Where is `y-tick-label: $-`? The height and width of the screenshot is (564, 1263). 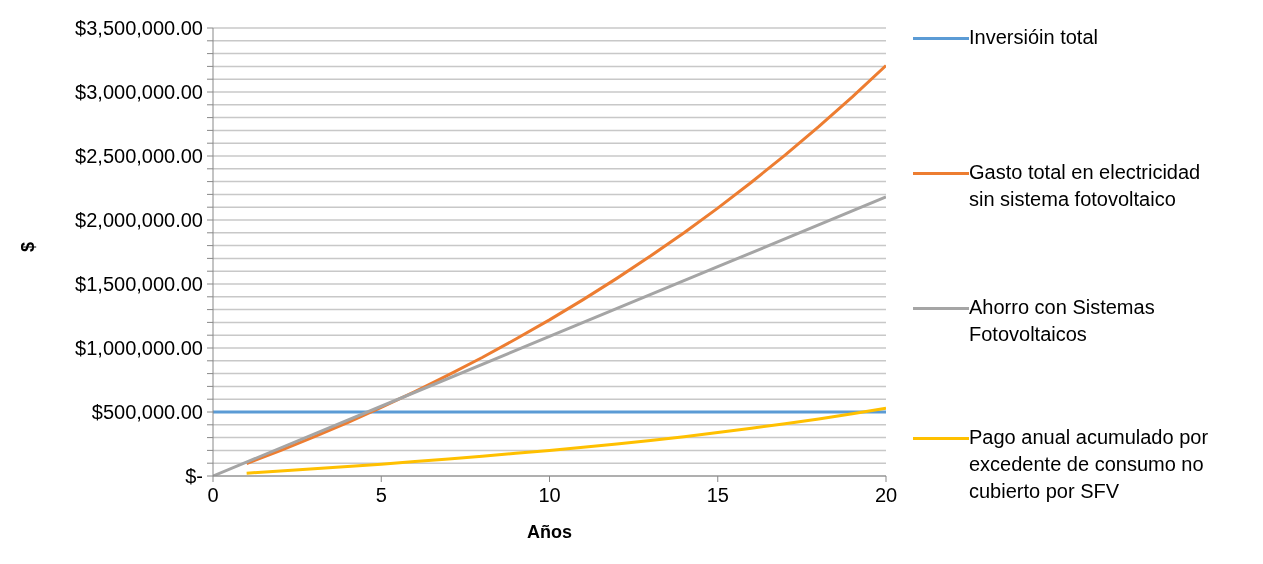
y-tick-label: $- is located at coordinates (194, 476).